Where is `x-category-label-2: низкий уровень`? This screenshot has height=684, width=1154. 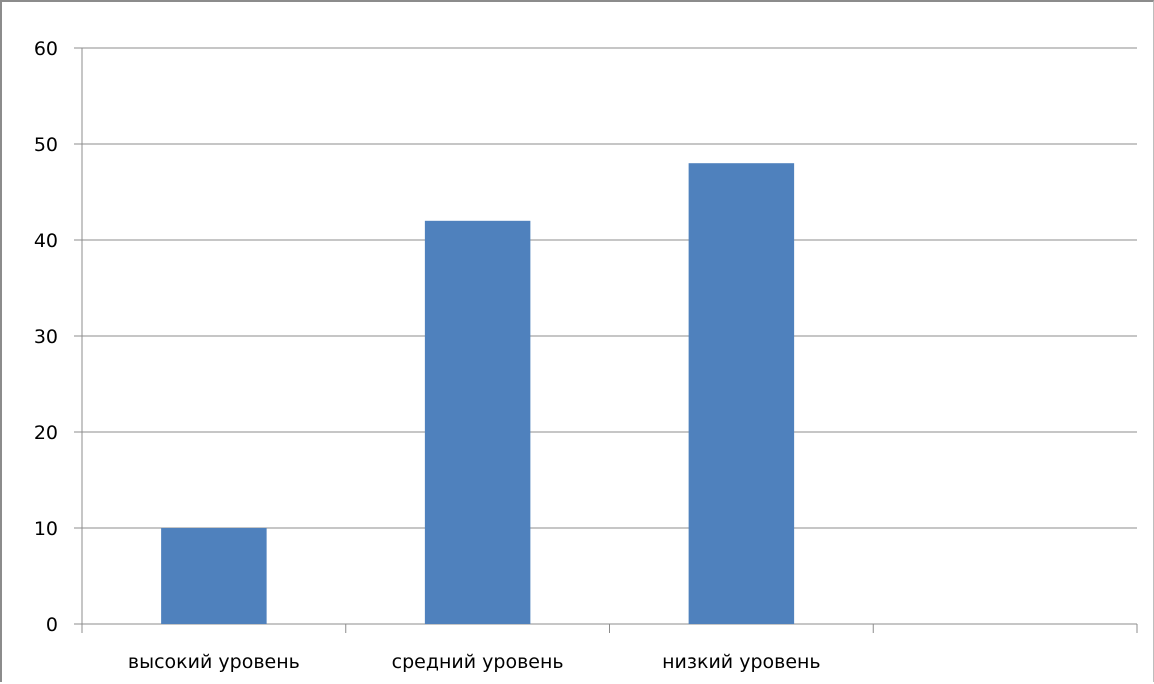
x-category-label-2: низкий уровень is located at coordinates (741, 662).